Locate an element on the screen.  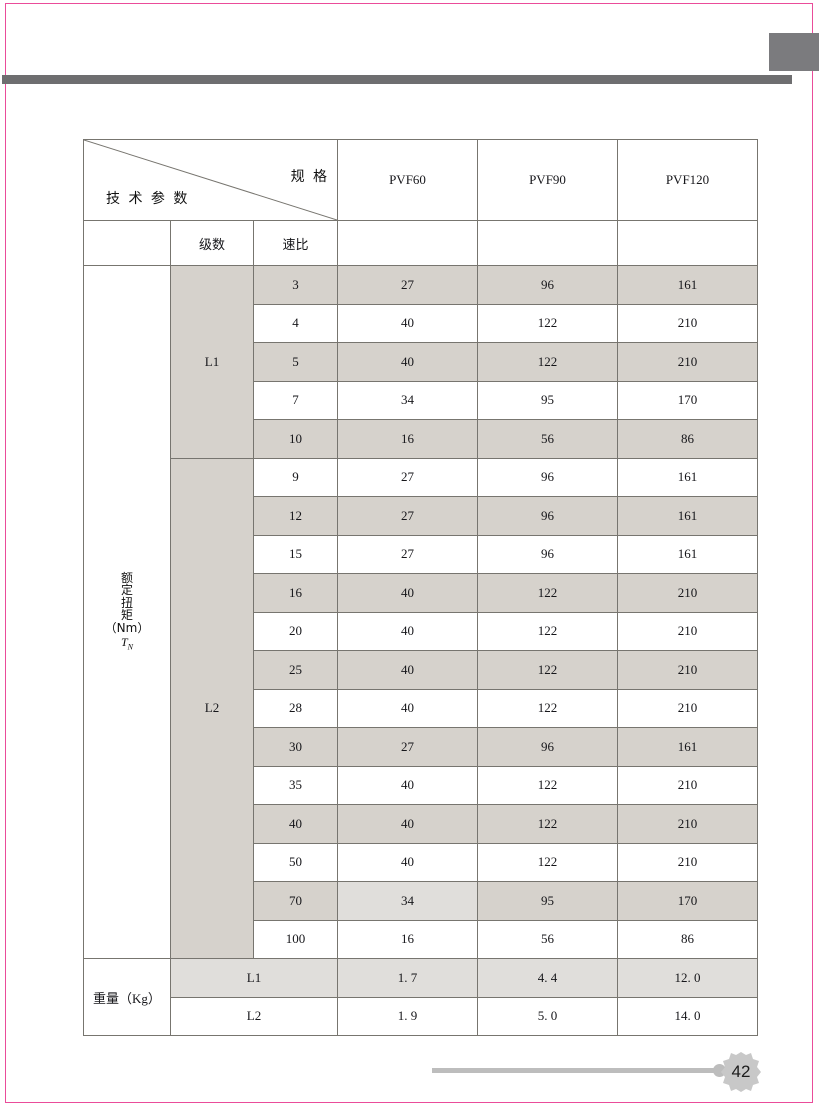
torque-unit: （Nm） is located at coordinates (127, 628).